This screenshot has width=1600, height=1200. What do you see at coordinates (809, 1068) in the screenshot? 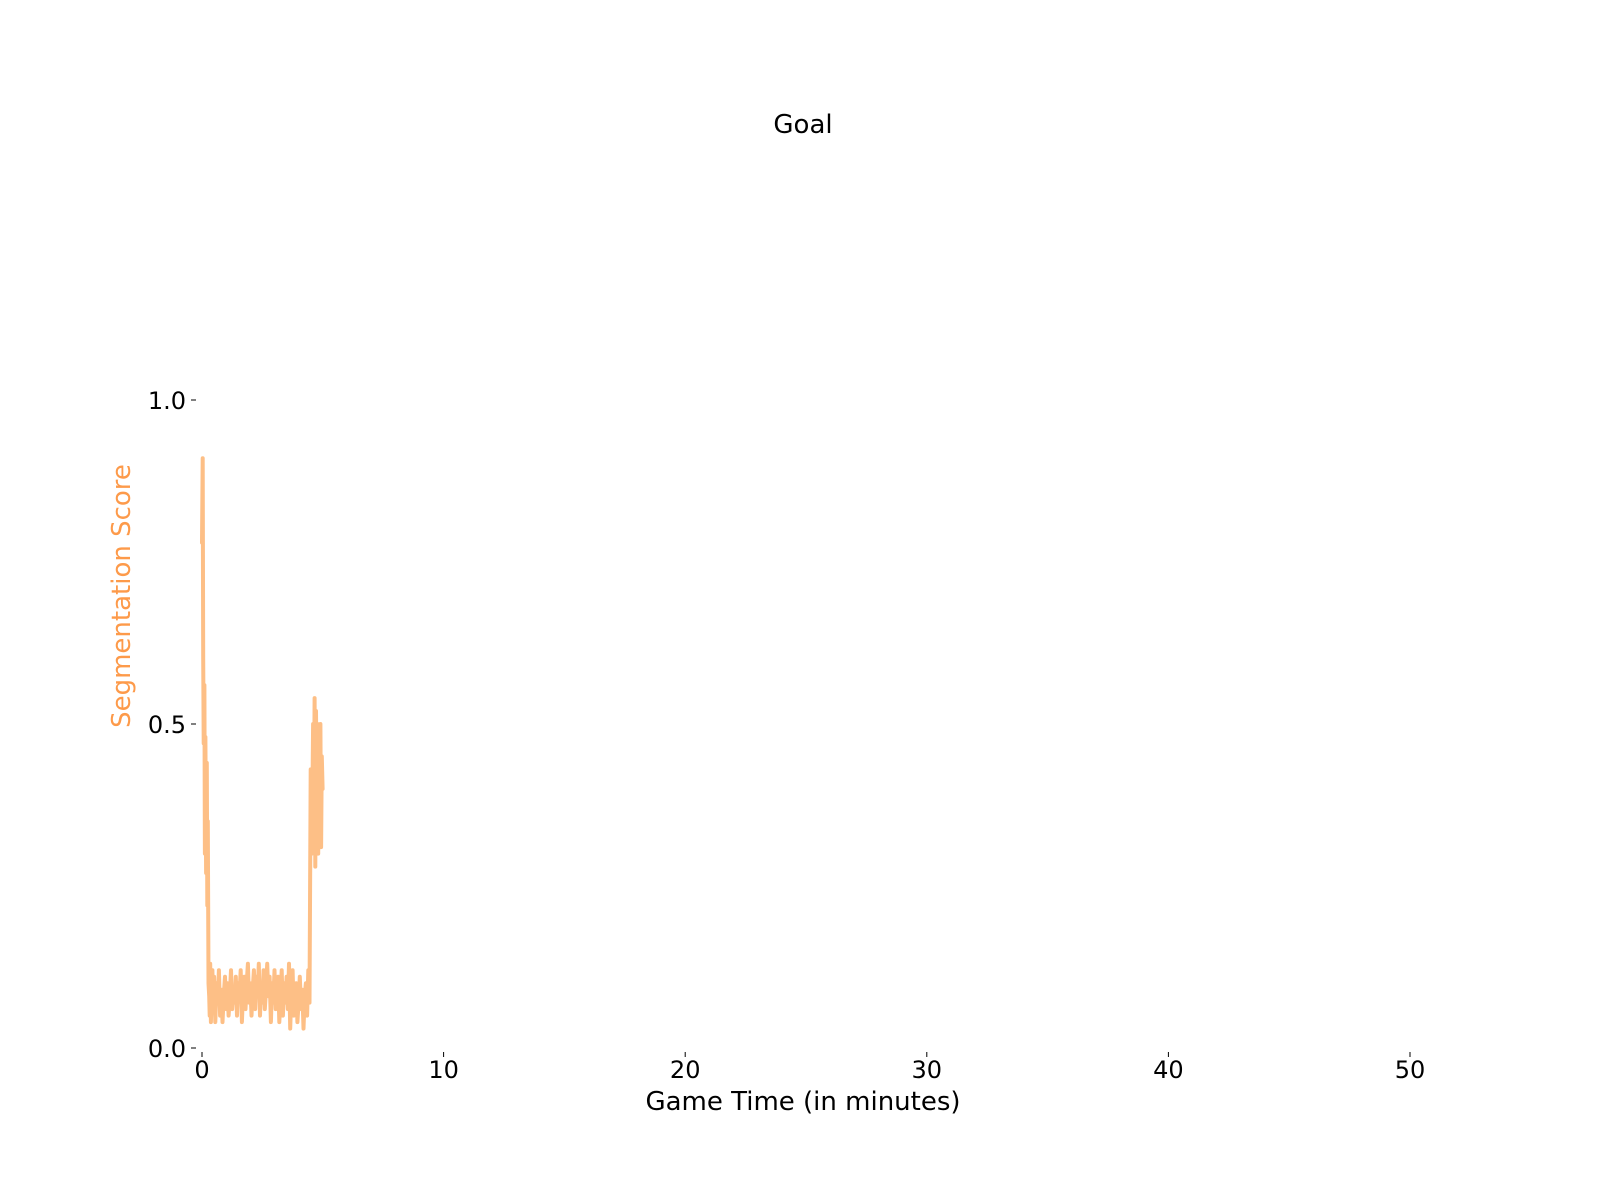
I see `x-axis: 0 10 20 30 40 50` at bounding box center [809, 1068].